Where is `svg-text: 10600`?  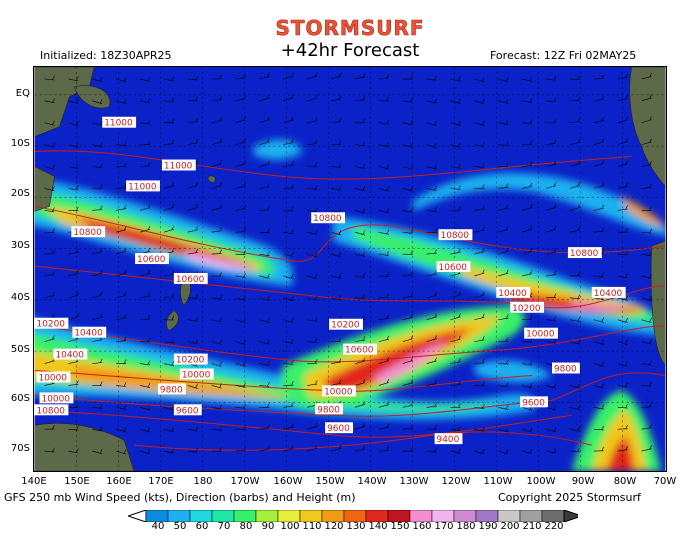
svg-text: 10600 is located at coordinates (359, 351).